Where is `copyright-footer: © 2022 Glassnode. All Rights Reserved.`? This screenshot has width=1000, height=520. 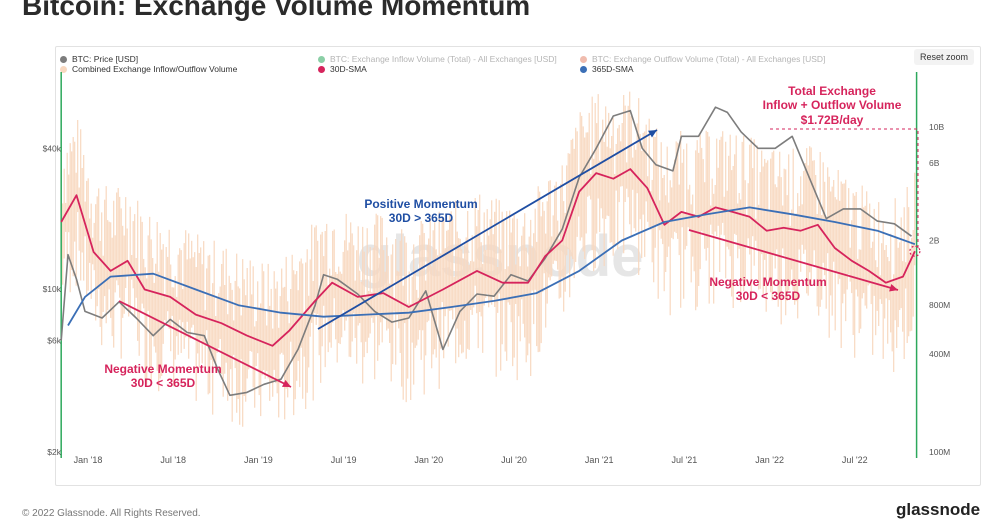
copyright-footer: © 2022 Glassnode. All Rights Reserved. is located at coordinates (111, 513).